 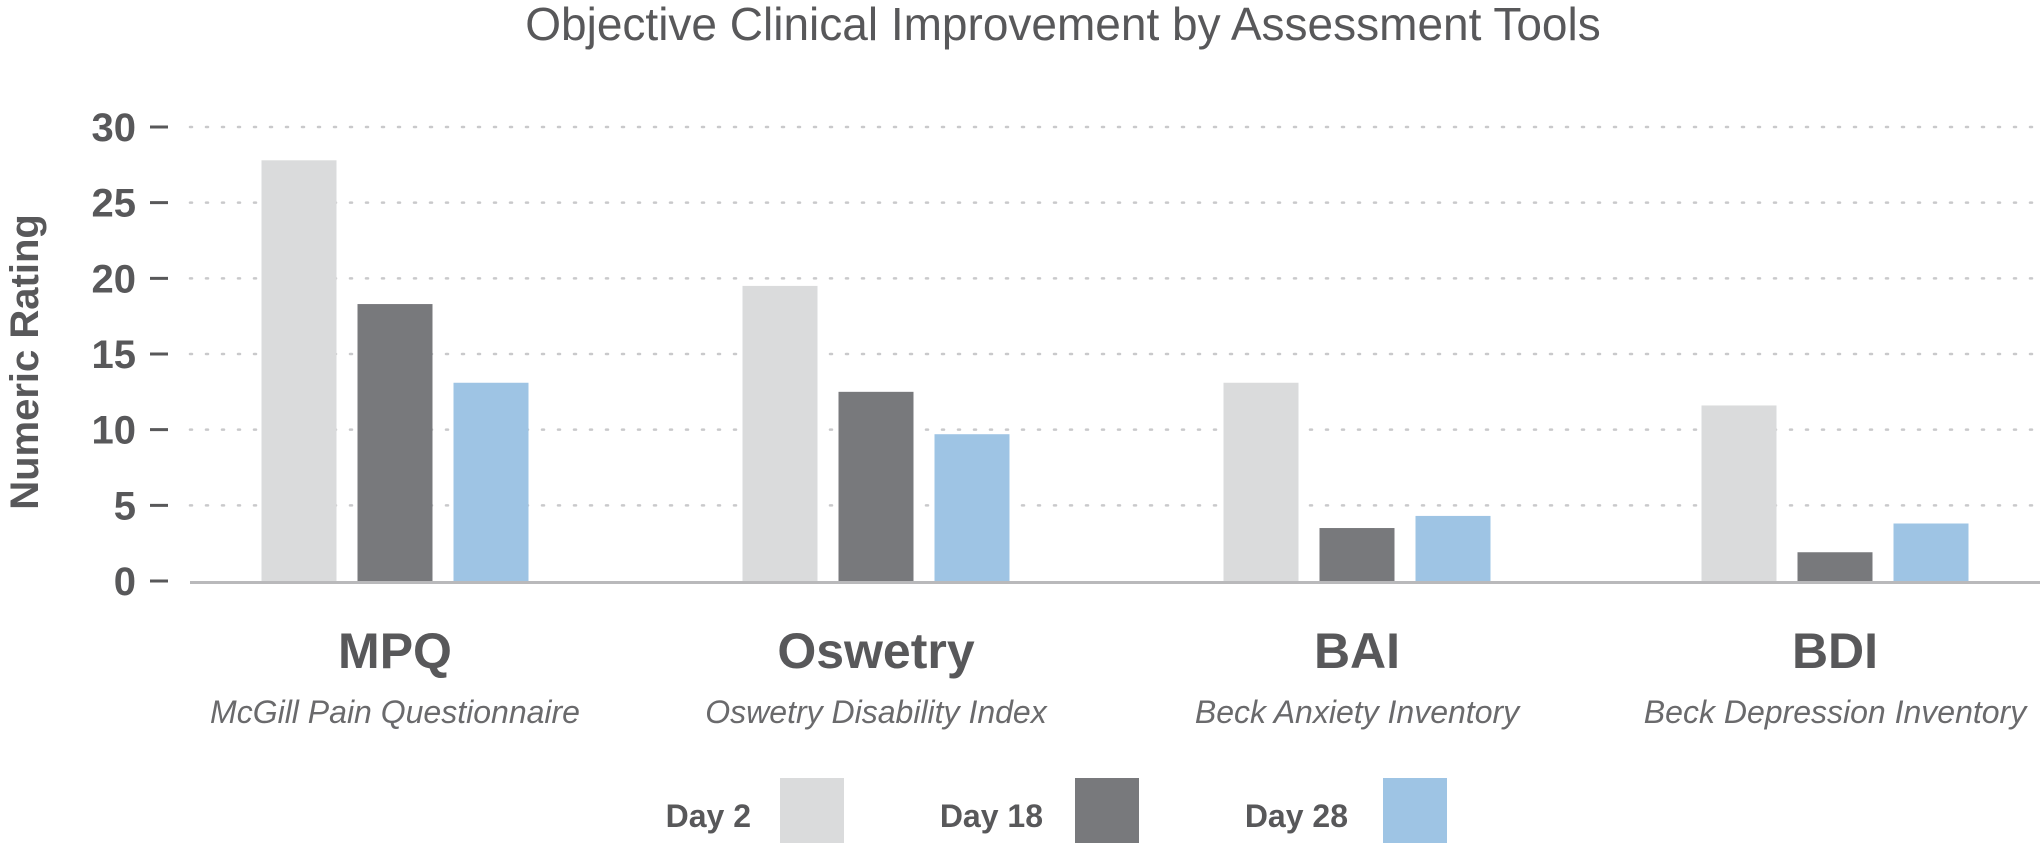 What do you see at coordinates (1835, 651) in the screenshot?
I see `category-label: BDI` at bounding box center [1835, 651].